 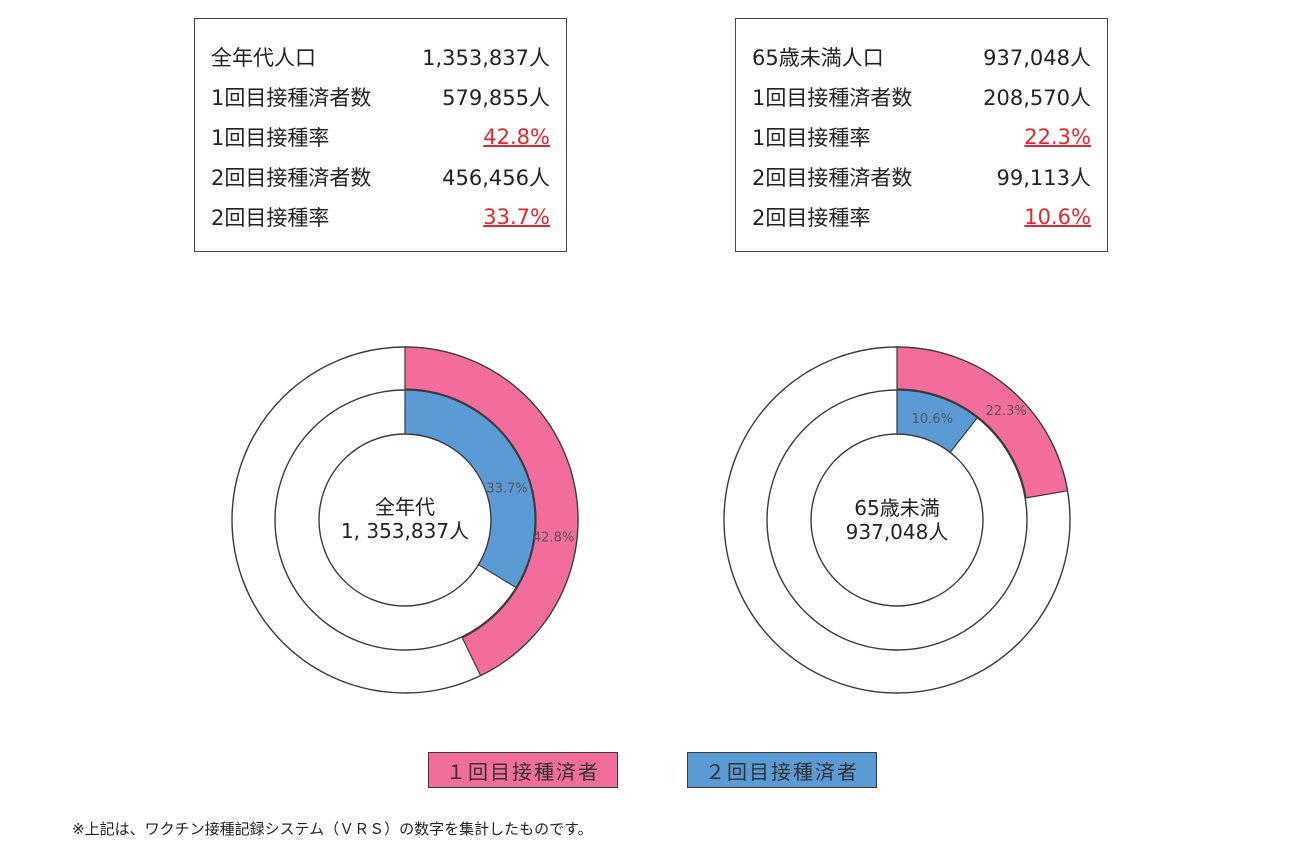 I want to click on data-label: 10.6%, so click(x=932, y=419).